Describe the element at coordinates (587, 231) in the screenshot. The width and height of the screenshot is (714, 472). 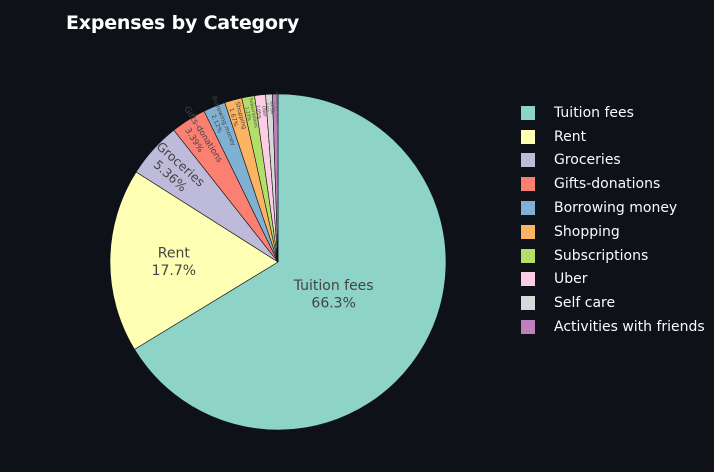
I see `legend-label: Shopping` at that location.